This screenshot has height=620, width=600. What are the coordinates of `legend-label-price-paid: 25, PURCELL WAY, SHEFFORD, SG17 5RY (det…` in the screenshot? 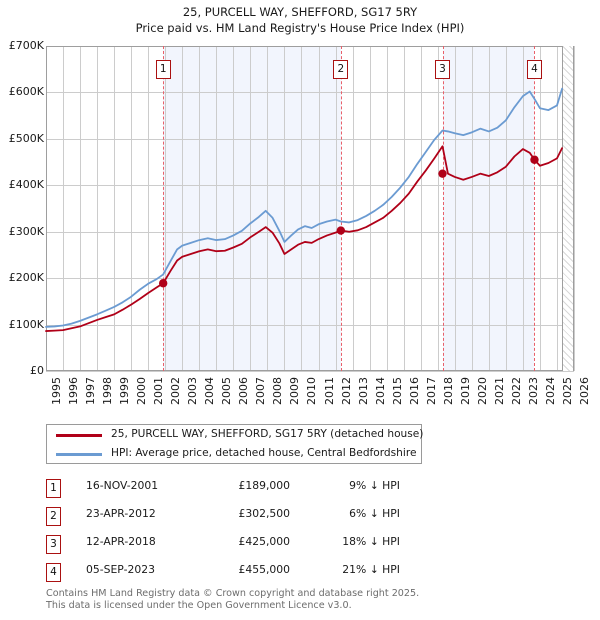 It's located at (267, 434).